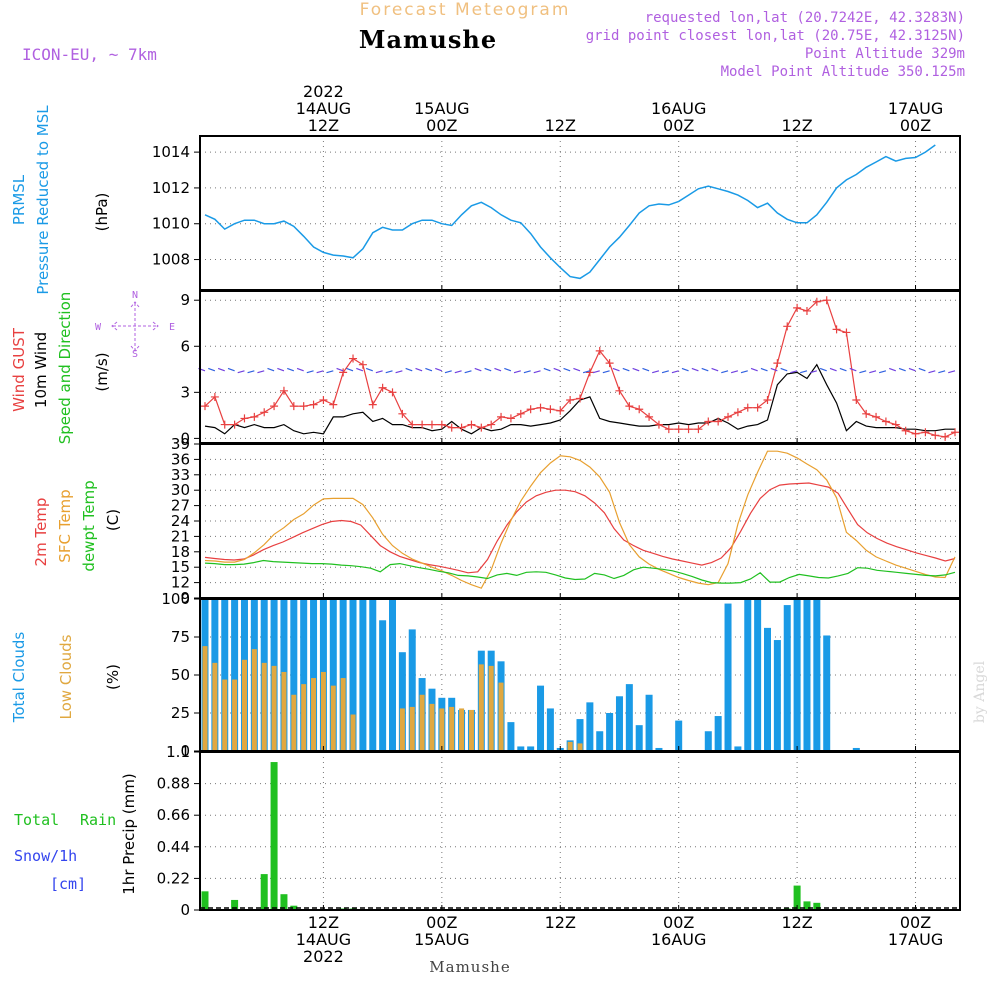 This screenshot has width=1000, height=1000. I want to click on y-tick-label: 24, so click(180, 521).